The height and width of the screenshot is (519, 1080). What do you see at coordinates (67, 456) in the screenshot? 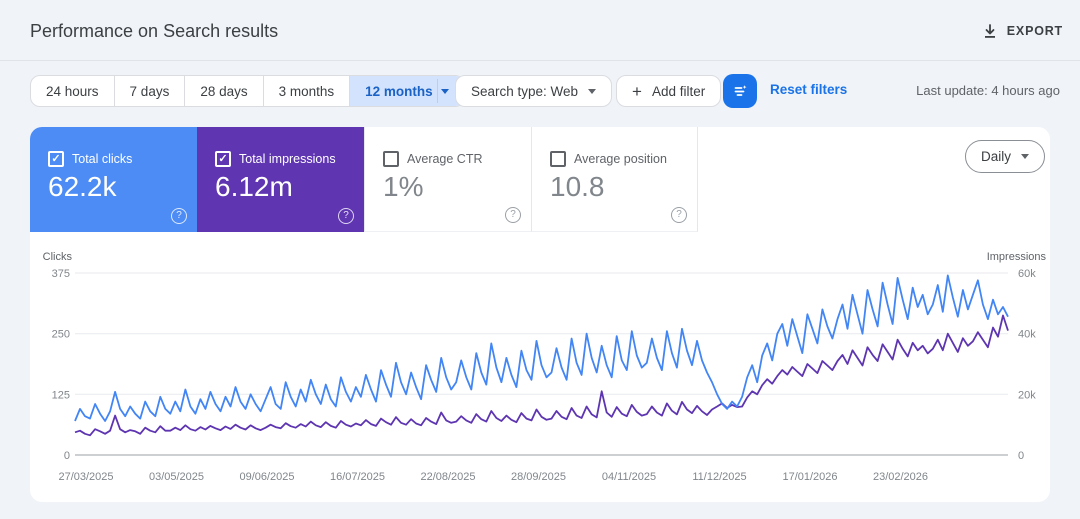
I see `left-tick: 0` at bounding box center [67, 456].